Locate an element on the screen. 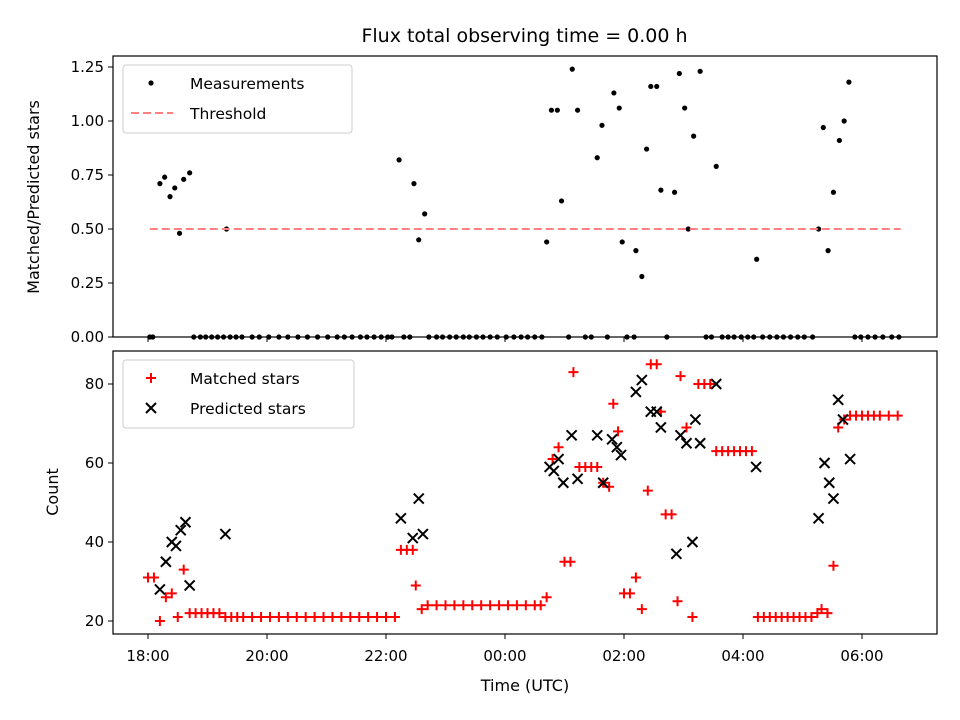 The height and width of the screenshot is (720, 960). x-tick-label: 00:00 is located at coordinates (504, 656).